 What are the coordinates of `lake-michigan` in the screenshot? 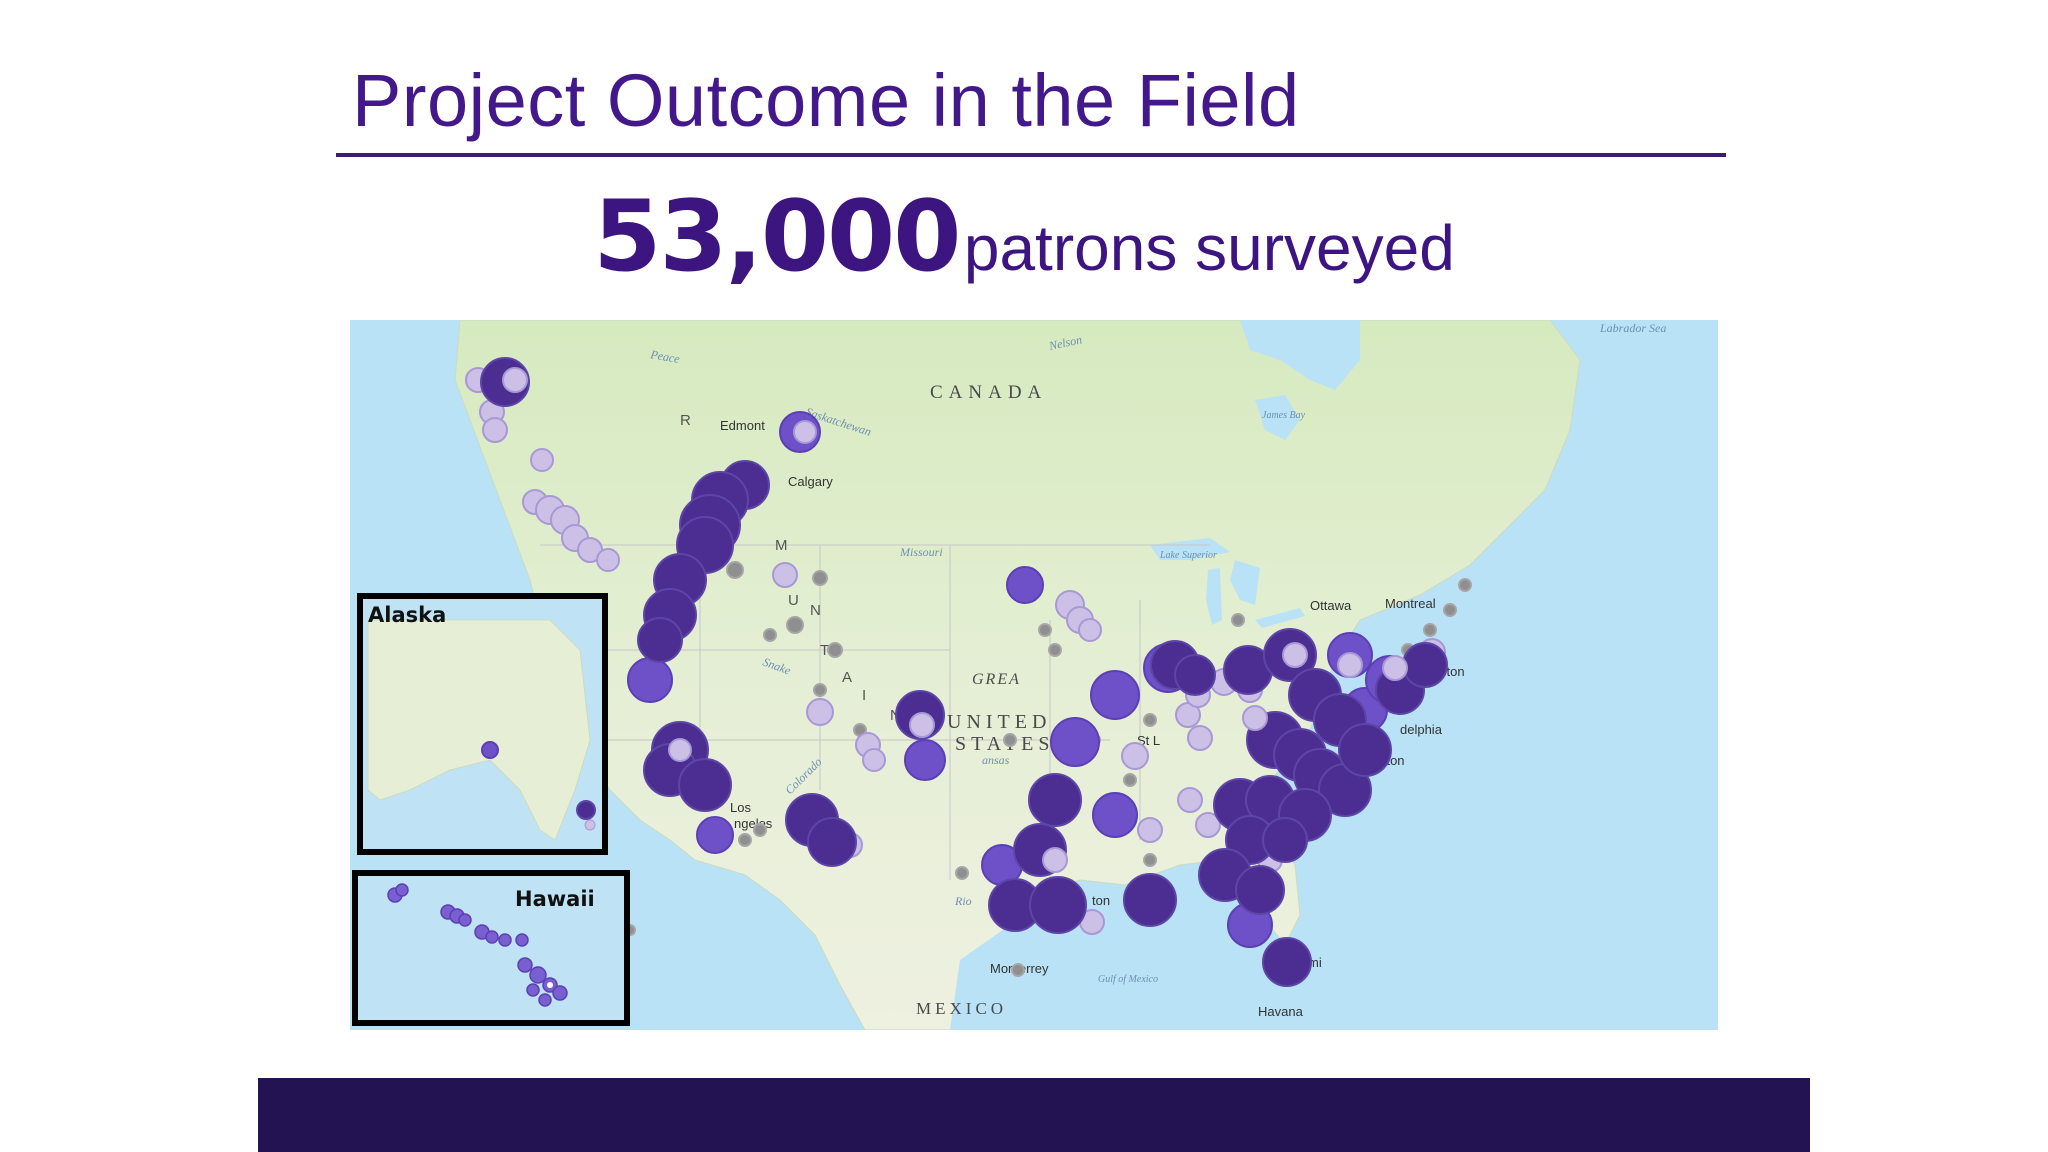 It's located at (1214, 596).